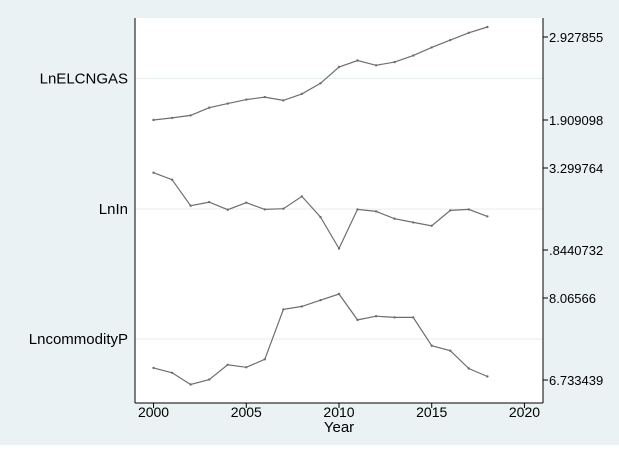  I want to click on x-tick-label: 2020, so click(524, 412).